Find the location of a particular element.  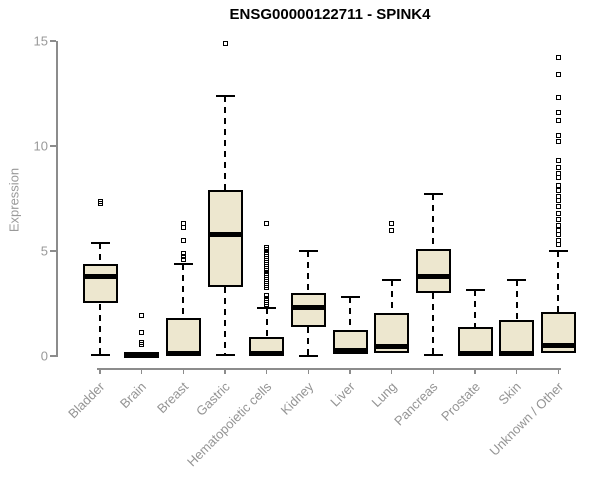

x-tick-label: Pancreas is located at coordinates (416, 404).